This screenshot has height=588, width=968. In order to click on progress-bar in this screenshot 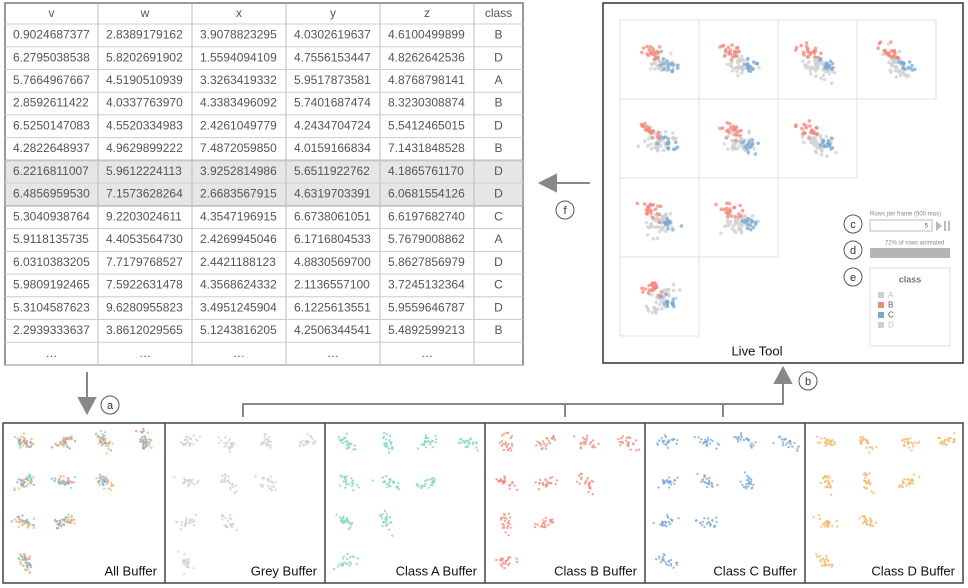, I will do `click(910, 253)`.